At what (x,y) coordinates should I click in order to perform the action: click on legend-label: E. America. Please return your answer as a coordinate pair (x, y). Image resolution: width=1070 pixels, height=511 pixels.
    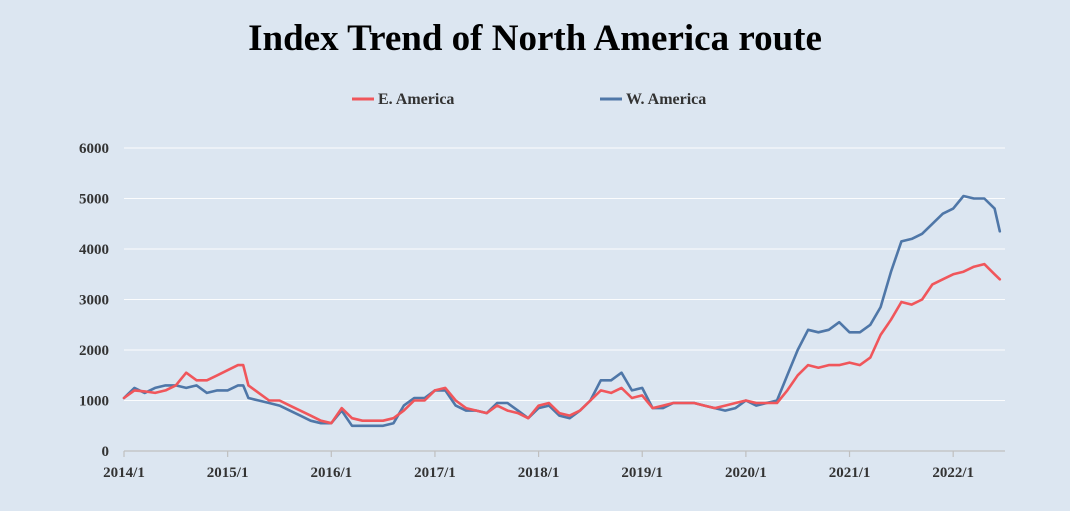
    Looking at the image, I should click on (416, 99).